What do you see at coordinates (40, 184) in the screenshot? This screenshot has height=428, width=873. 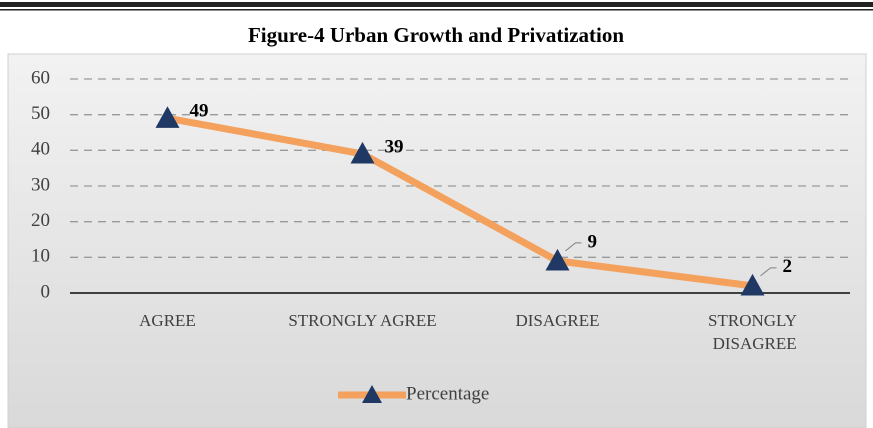 I see `y-tick-label: 30` at bounding box center [40, 184].